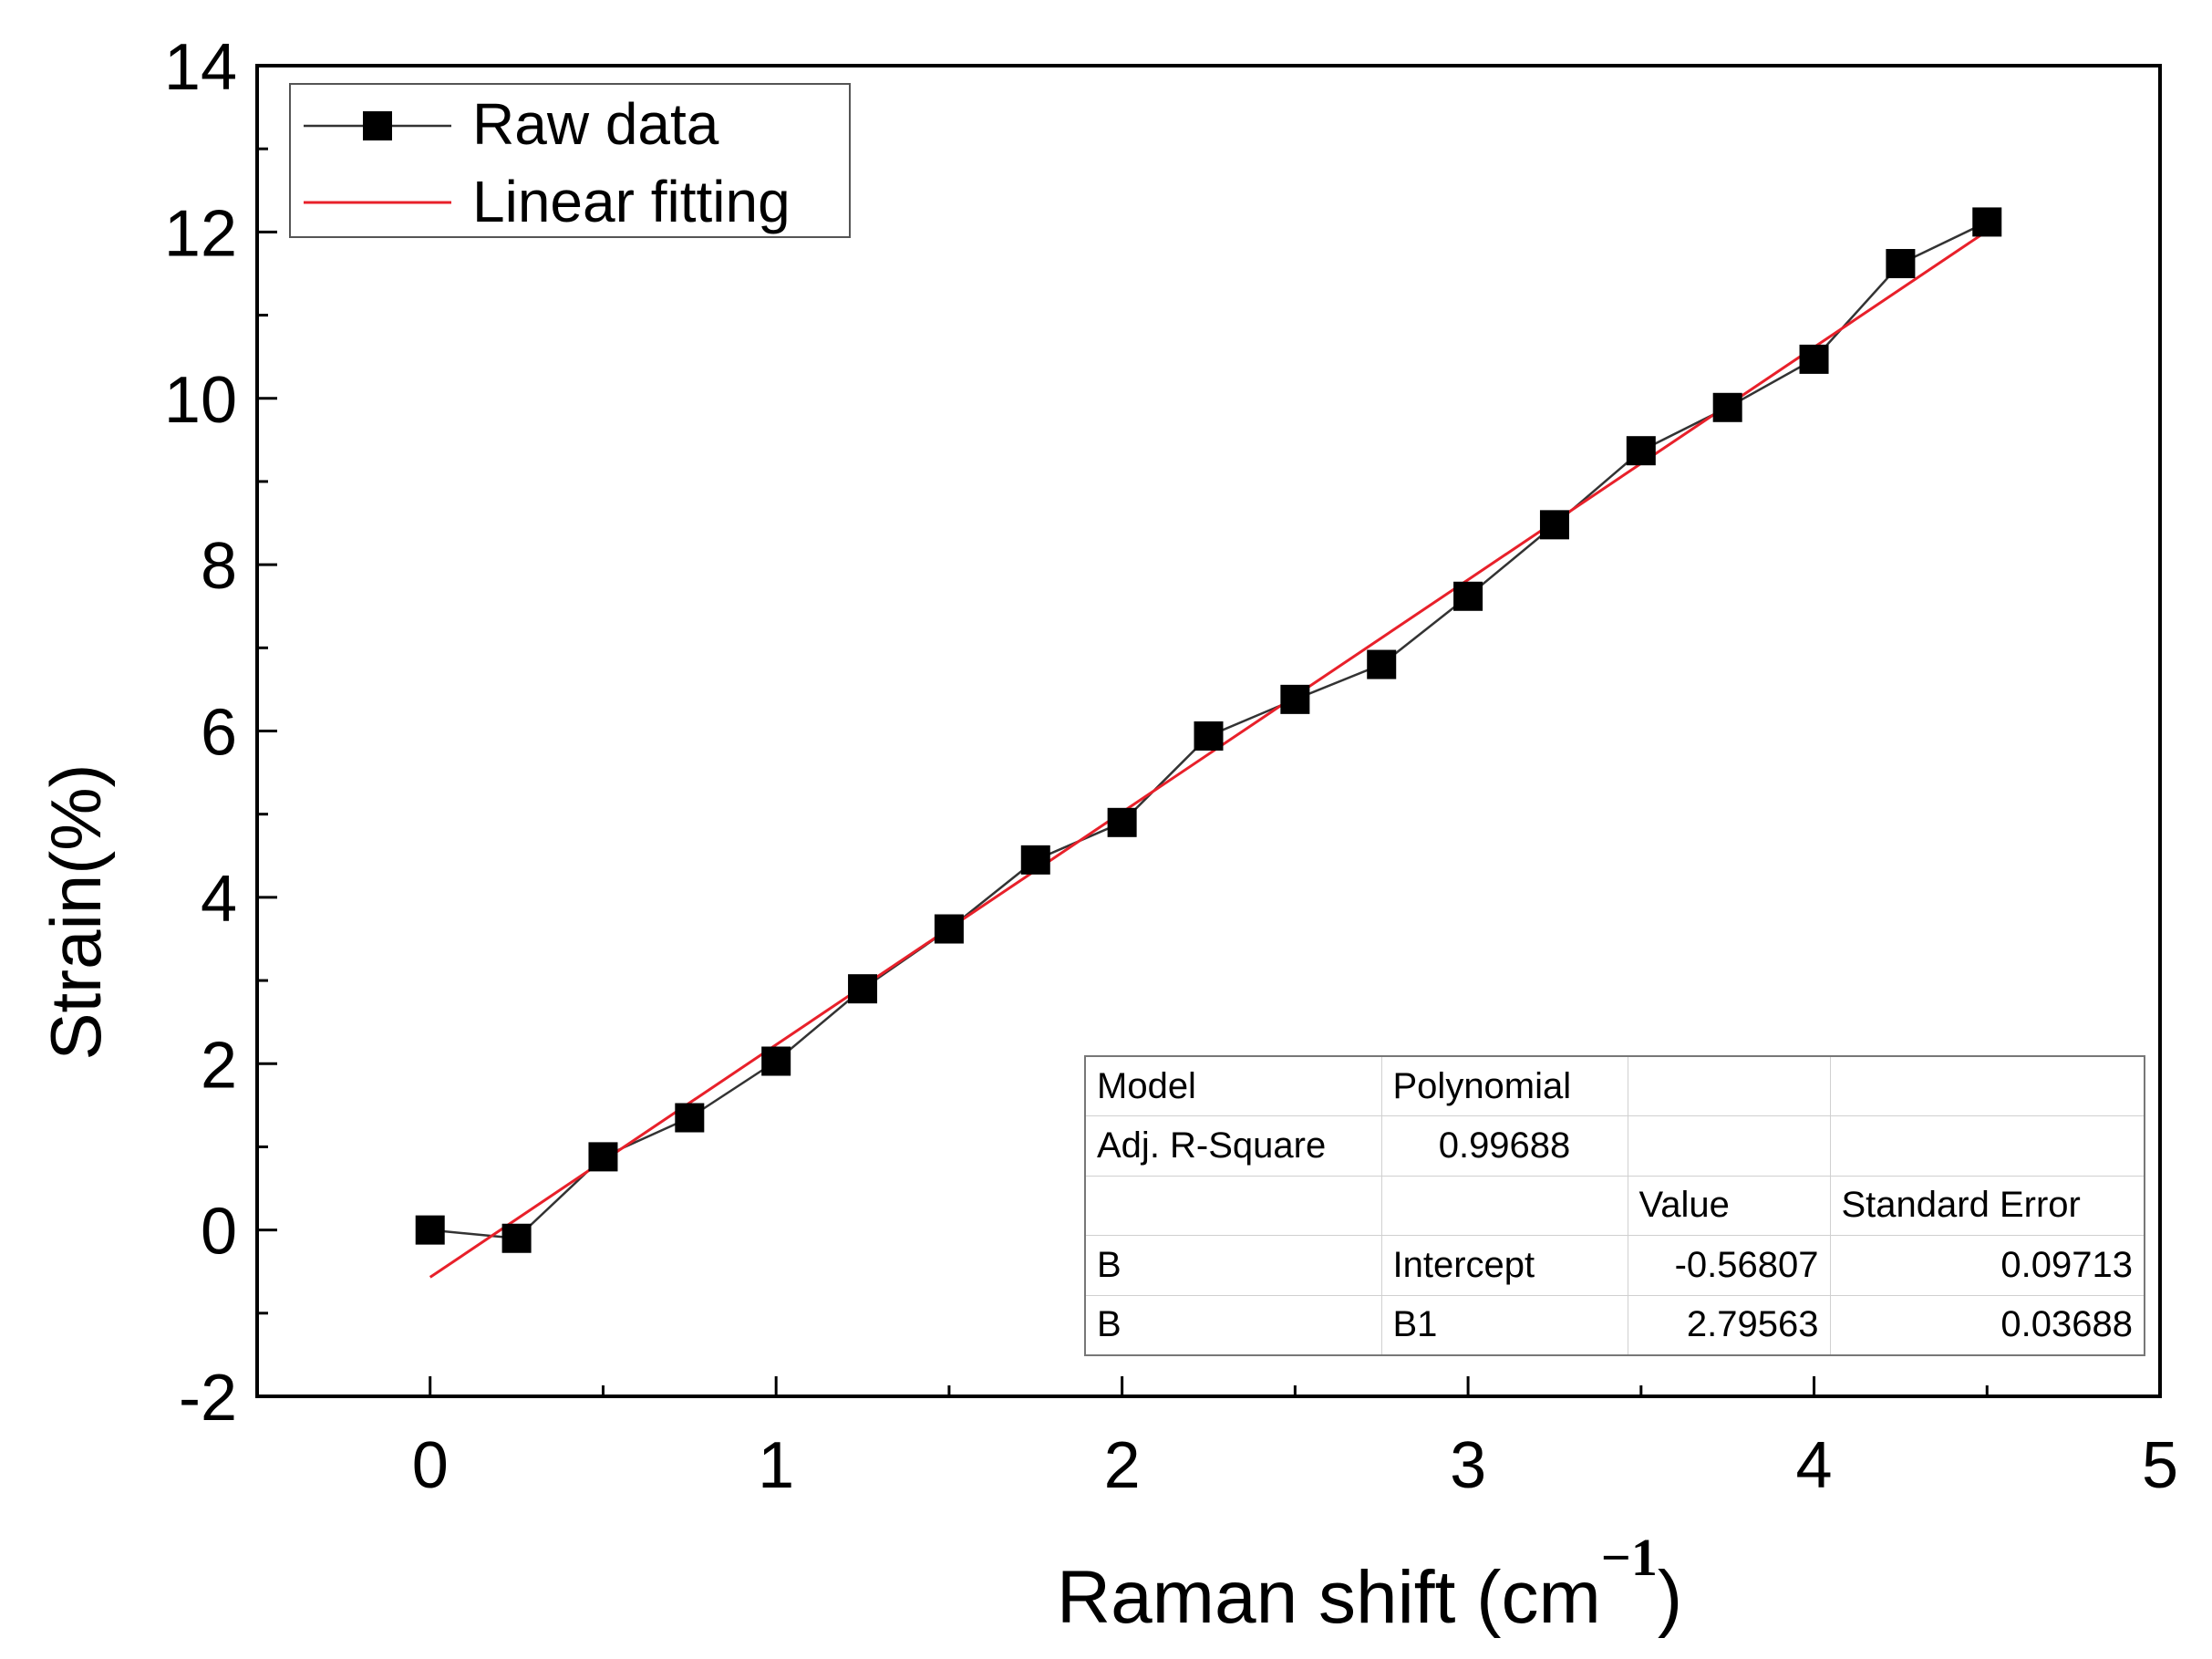 The image size is (2212, 1659). I want to click on table-cell: 0.09713, so click(1987, 1265).